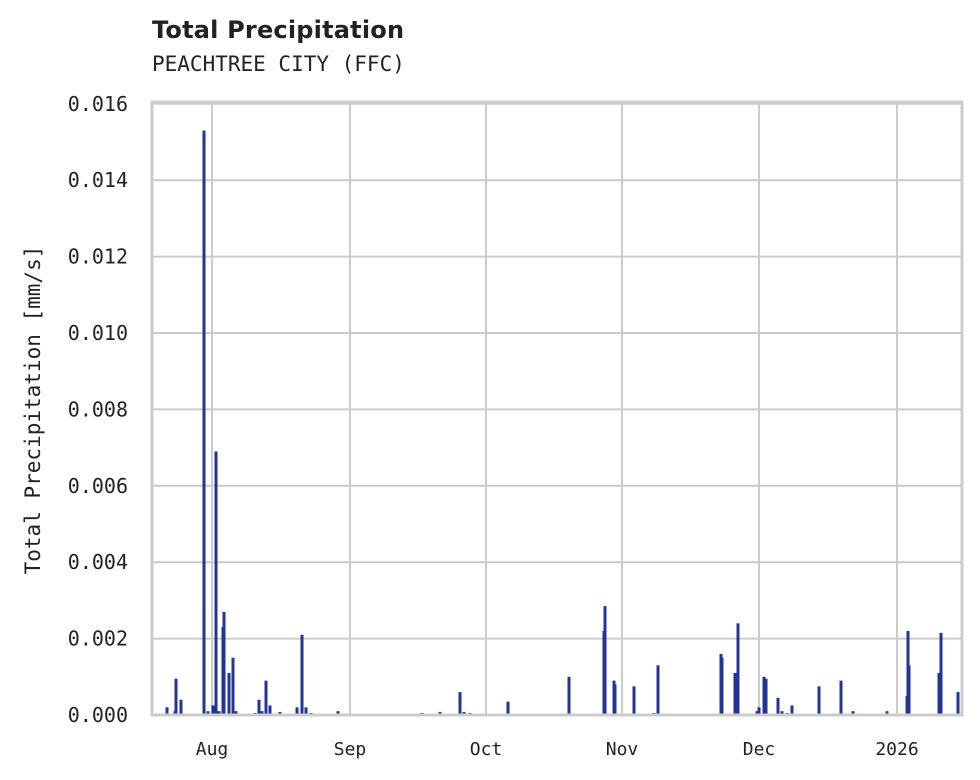 The width and height of the screenshot is (980, 780). Describe the element at coordinates (350, 749) in the screenshot. I see `x-tick-label: Sep` at that location.